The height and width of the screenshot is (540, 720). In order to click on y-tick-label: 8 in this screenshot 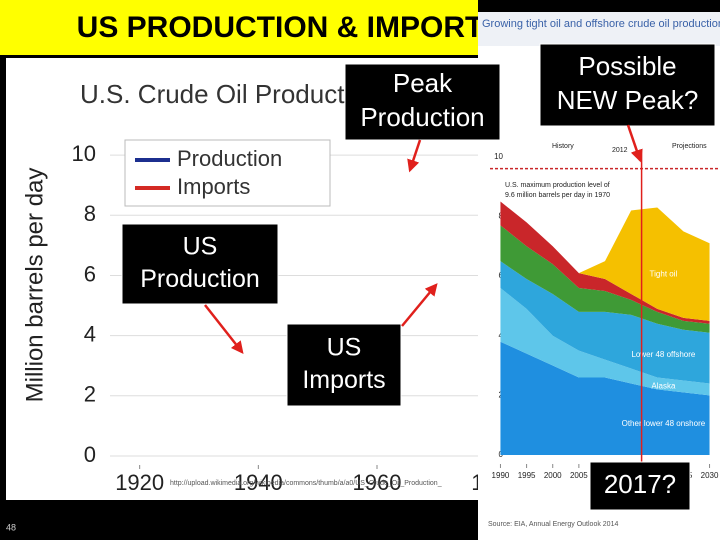, I will do `click(90, 213)`.